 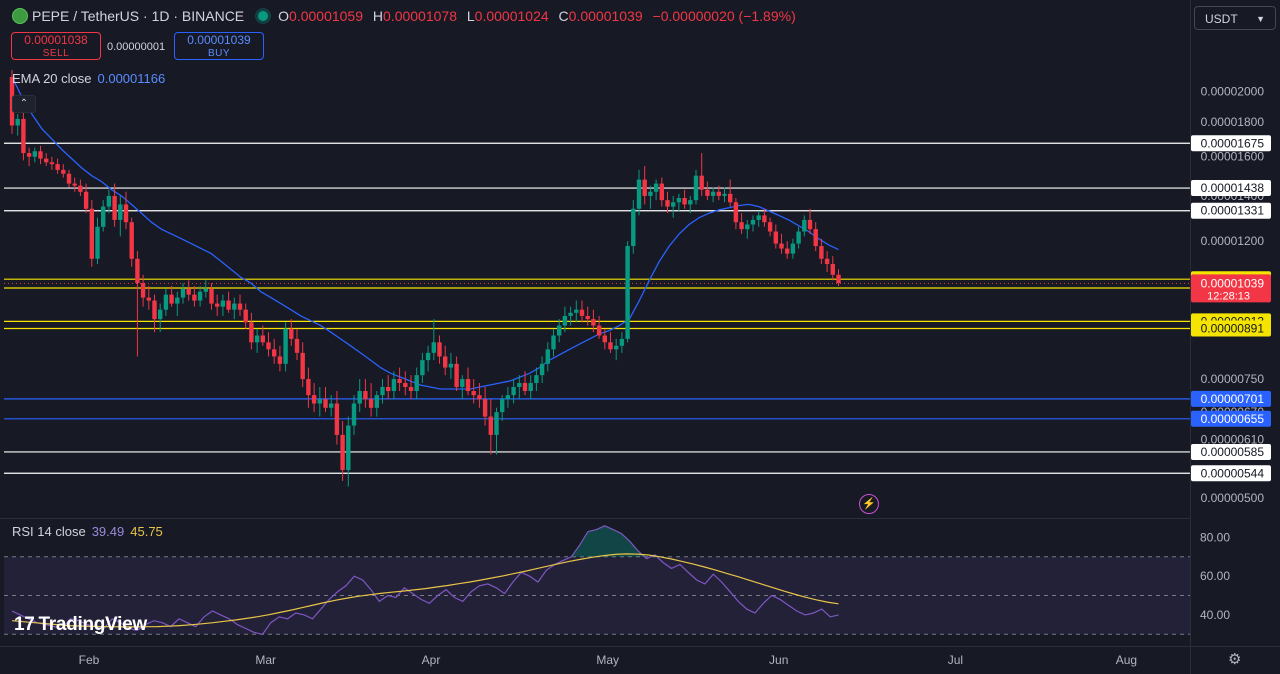 I want to click on buy-button: 0.00001039 BUY, so click(x=219, y=46).